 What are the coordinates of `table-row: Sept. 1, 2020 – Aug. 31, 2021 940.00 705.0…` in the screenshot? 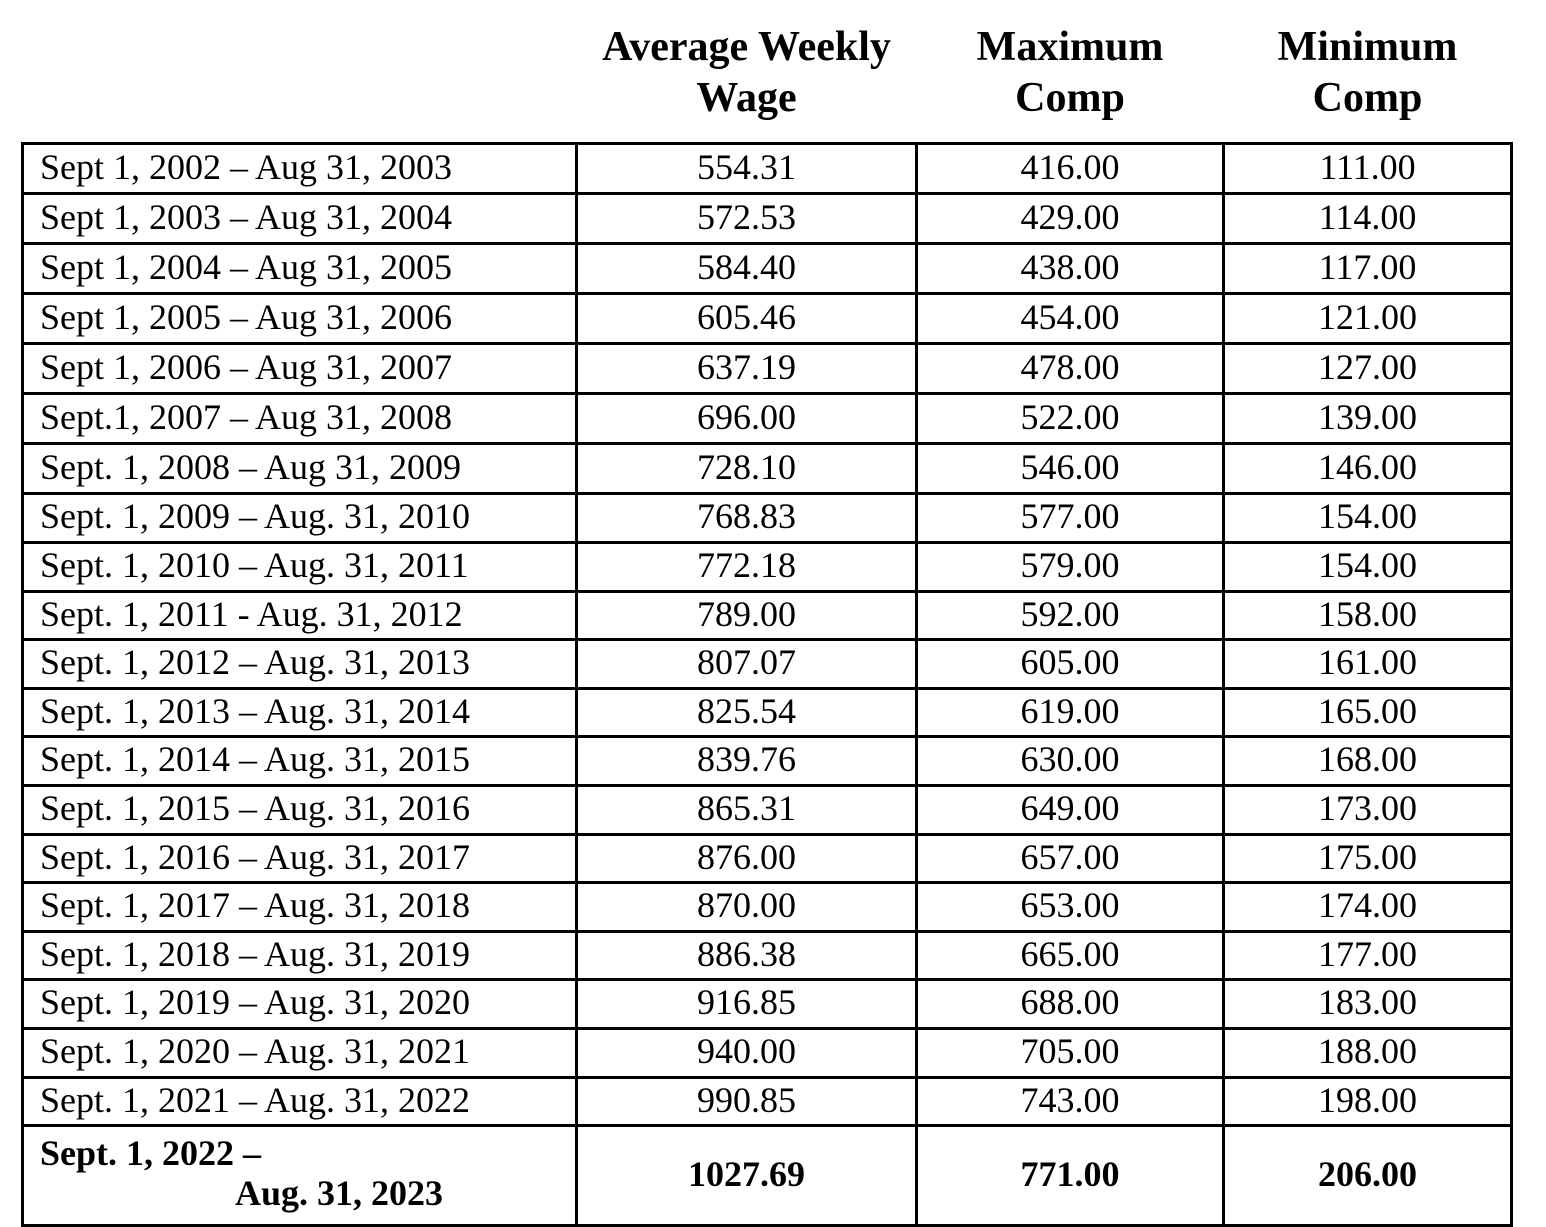 It's located at (767, 1053).